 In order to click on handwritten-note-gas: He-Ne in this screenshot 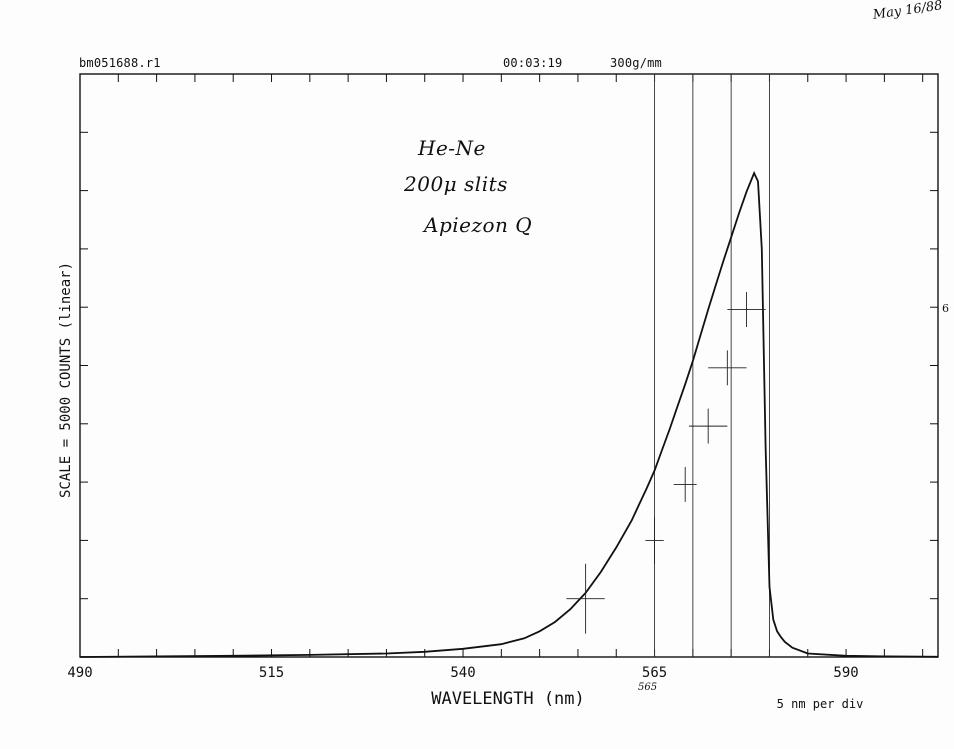, I will do `click(452, 148)`.